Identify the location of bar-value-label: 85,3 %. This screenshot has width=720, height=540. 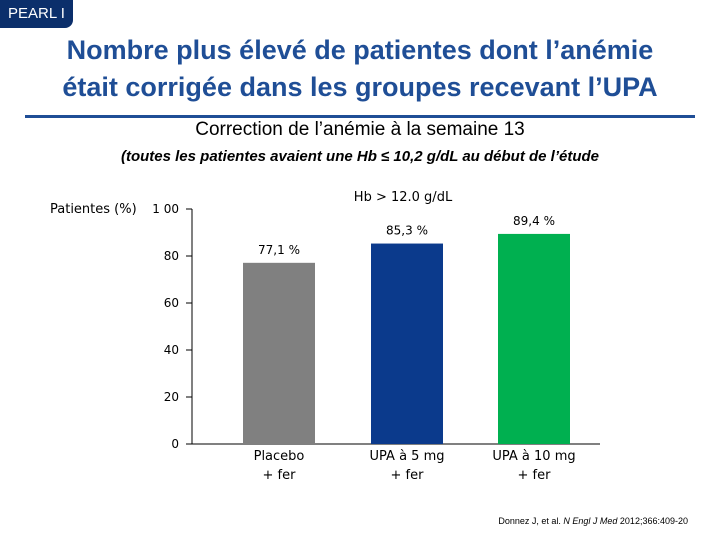
(407, 231).